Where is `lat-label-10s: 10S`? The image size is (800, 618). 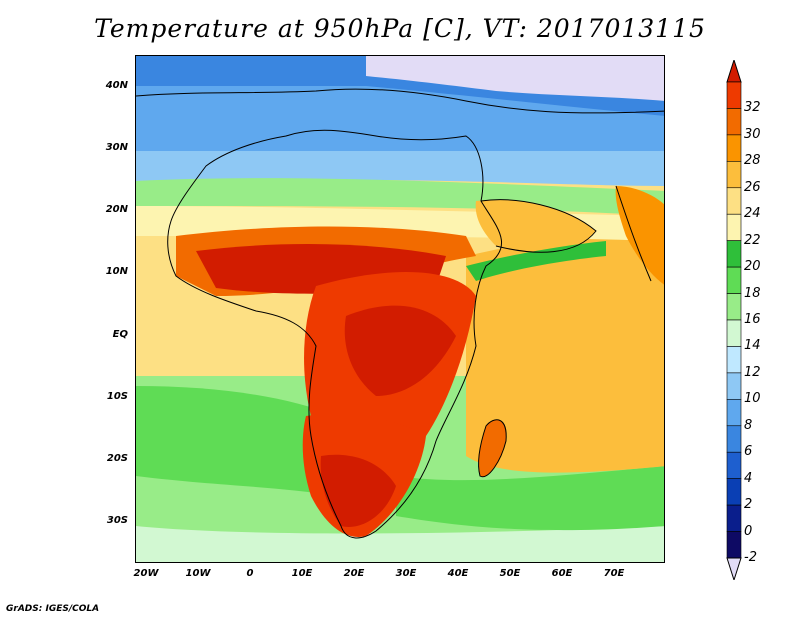 lat-label-10s: 10S is located at coordinates (117, 396).